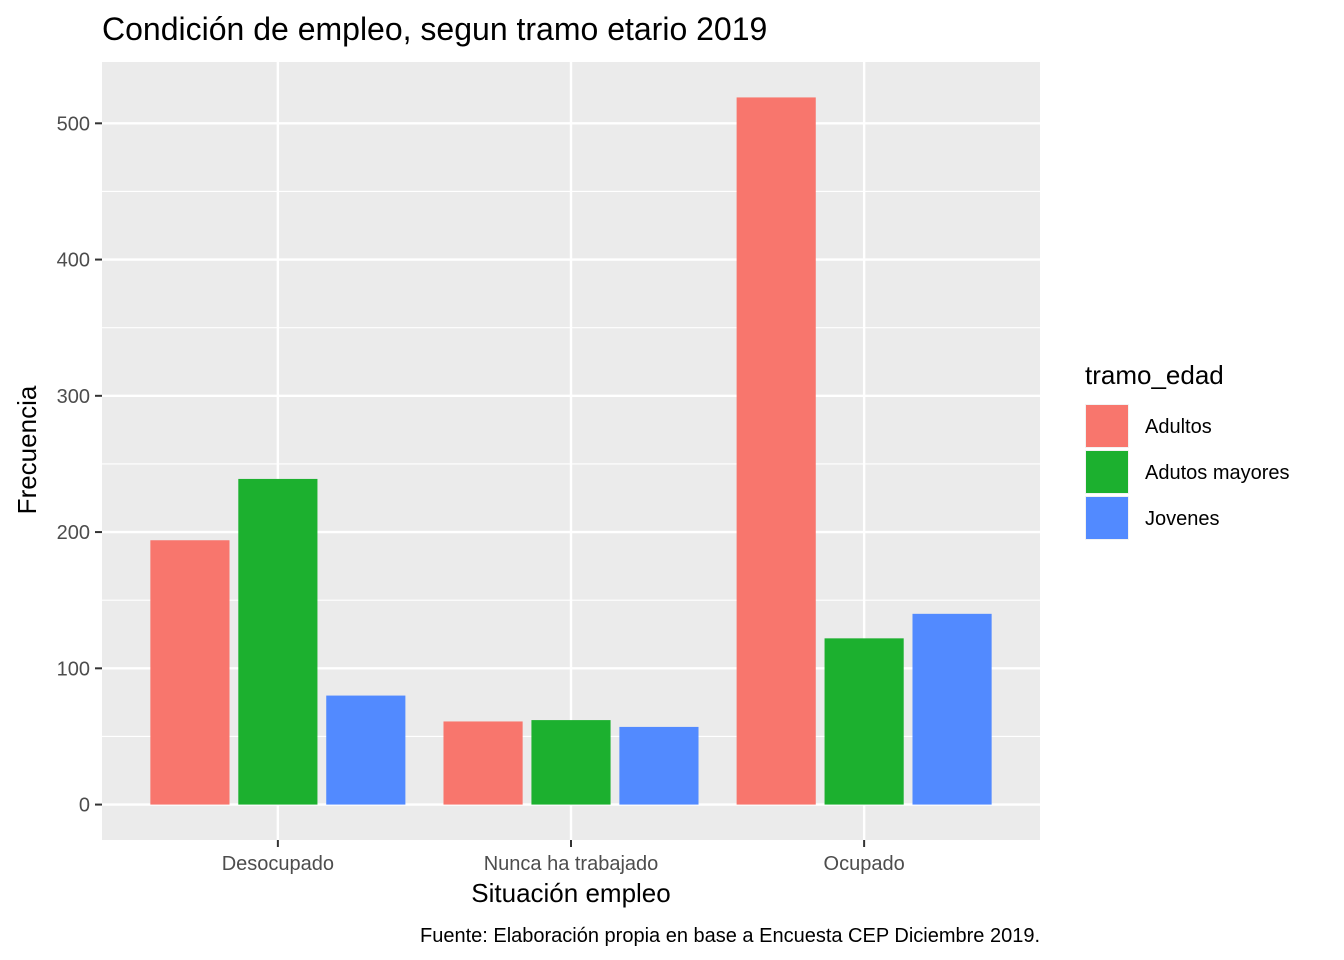 The height and width of the screenshot is (960, 1344). I want to click on legend-label: Adutos mayores, so click(1217, 473).